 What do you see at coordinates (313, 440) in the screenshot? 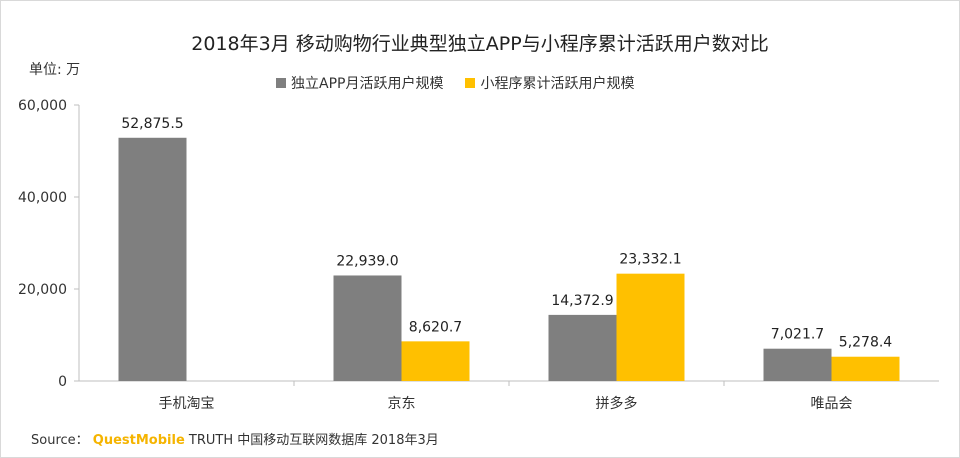
I see `source-rest: TRUTH 中国移动互联网数据库 2018年3月` at bounding box center [313, 440].